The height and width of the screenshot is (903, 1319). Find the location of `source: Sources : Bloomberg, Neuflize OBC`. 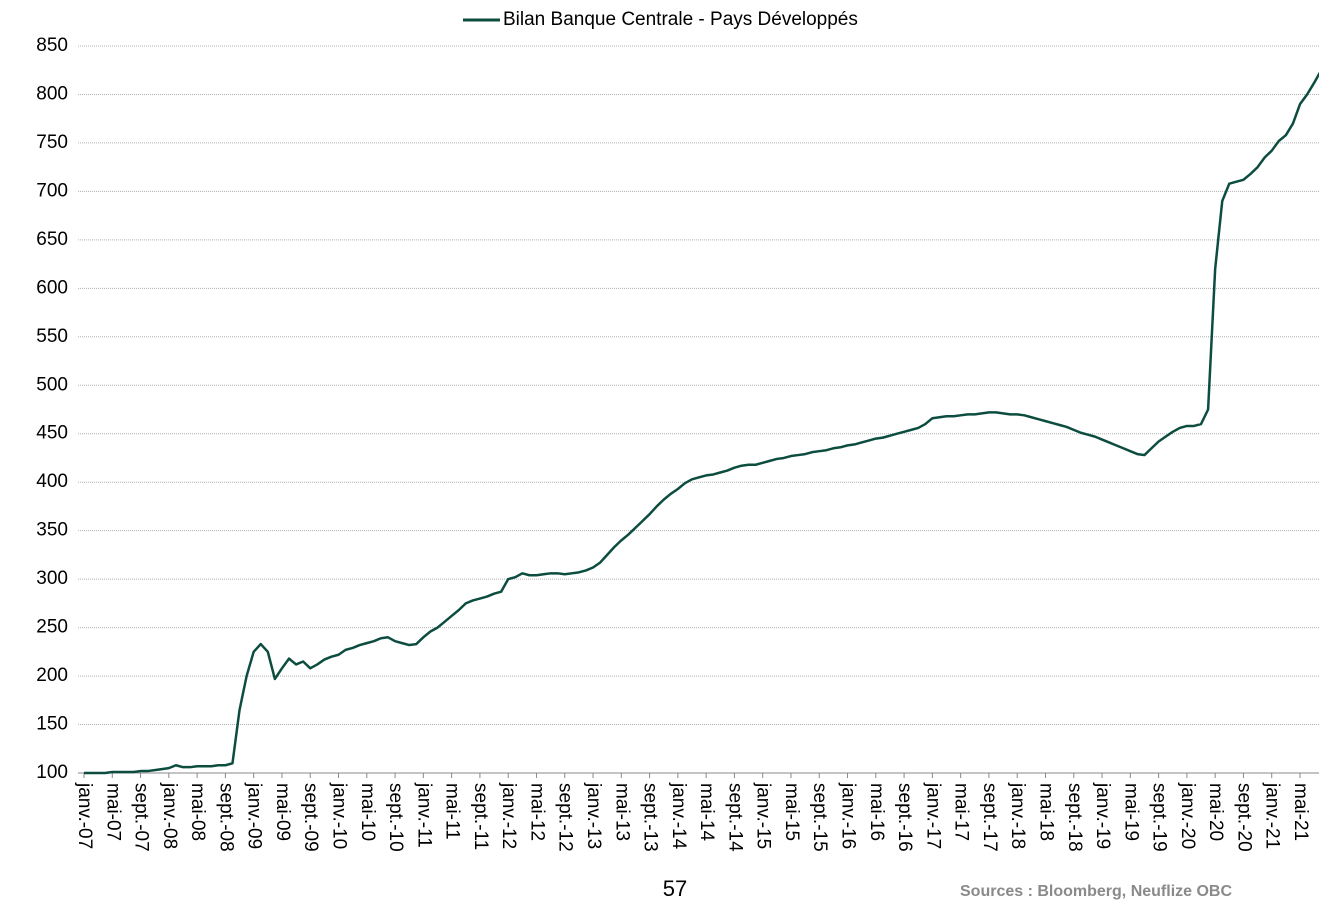

source: Sources : Bloomberg, Neuflize OBC is located at coordinates (1096, 891).